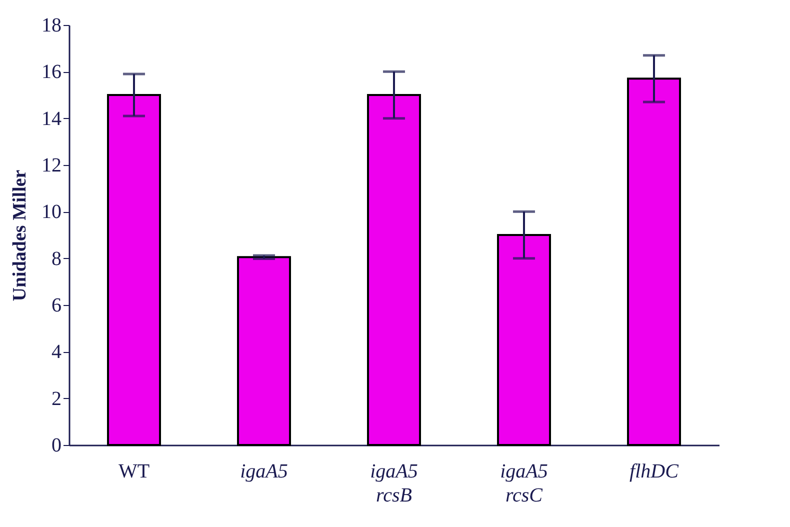 The height and width of the screenshot is (527, 790). What do you see at coordinates (52, 165) in the screenshot?
I see `y-tick-label: 12` at bounding box center [52, 165].